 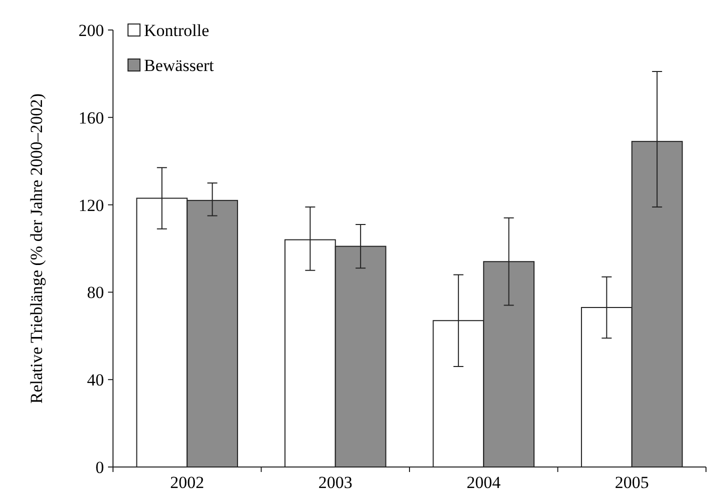 What do you see at coordinates (91, 118) in the screenshot?
I see `y-tick-label: 160` at bounding box center [91, 118].